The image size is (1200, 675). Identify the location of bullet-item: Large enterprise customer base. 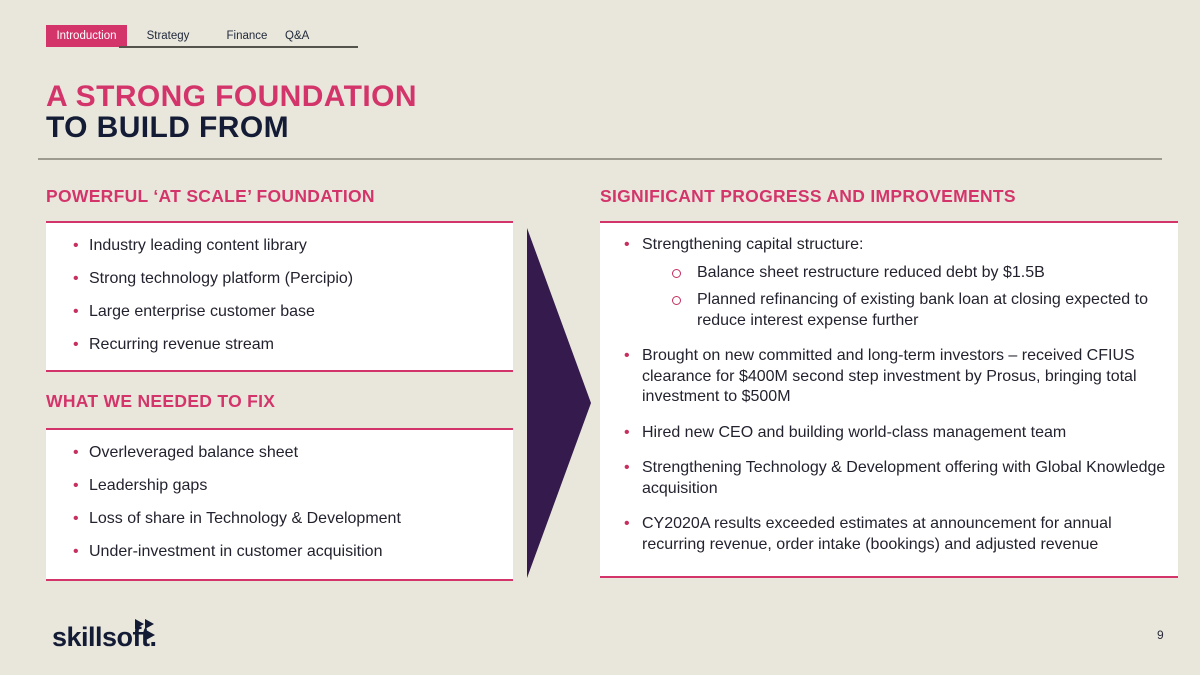
(282, 311).